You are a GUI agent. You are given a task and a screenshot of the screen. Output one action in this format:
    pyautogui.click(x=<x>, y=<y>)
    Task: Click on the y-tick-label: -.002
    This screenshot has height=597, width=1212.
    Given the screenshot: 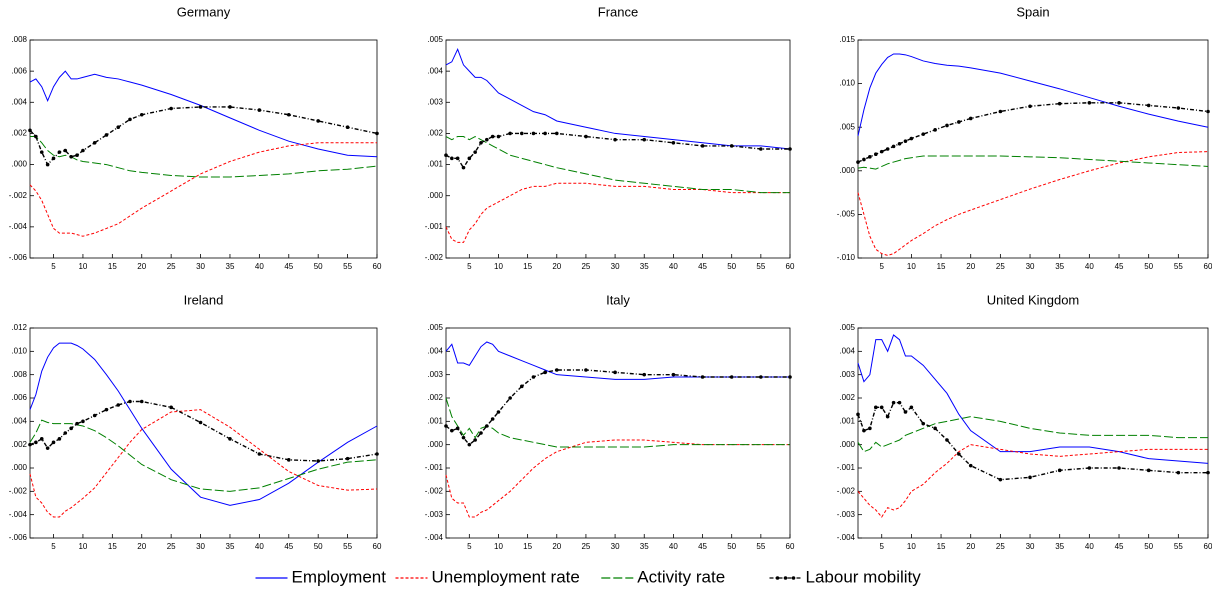 What is the action you would take?
    pyautogui.click(x=18, y=490)
    